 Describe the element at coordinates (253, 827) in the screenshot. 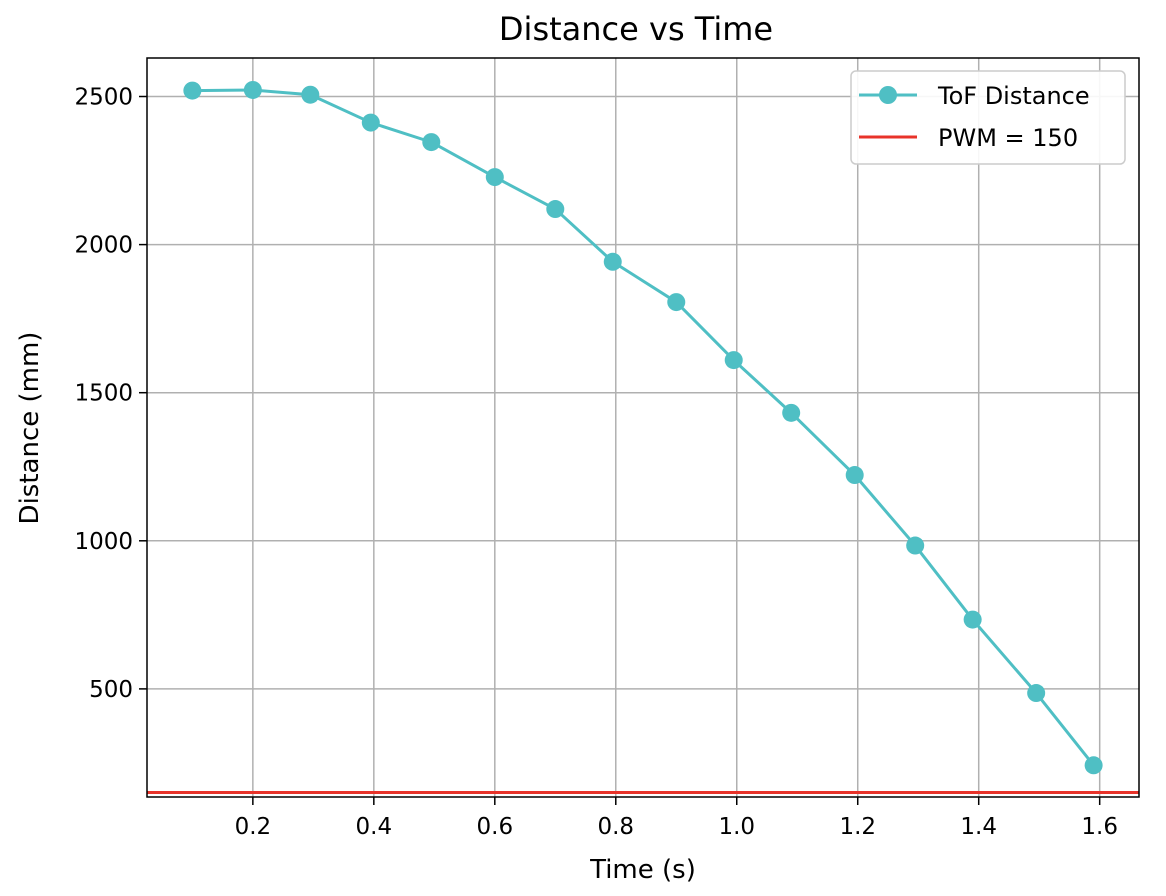

I see `x-tick-label: 0.2` at that location.